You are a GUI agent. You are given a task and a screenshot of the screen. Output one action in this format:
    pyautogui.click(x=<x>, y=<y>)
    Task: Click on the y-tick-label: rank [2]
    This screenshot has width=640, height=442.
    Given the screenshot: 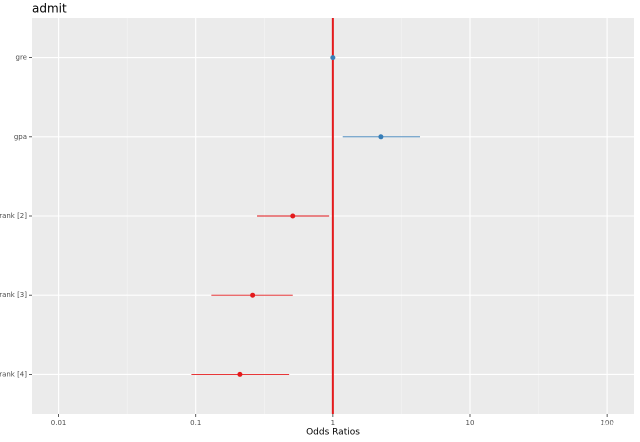 What is the action you would take?
    pyautogui.click(x=13, y=216)
    